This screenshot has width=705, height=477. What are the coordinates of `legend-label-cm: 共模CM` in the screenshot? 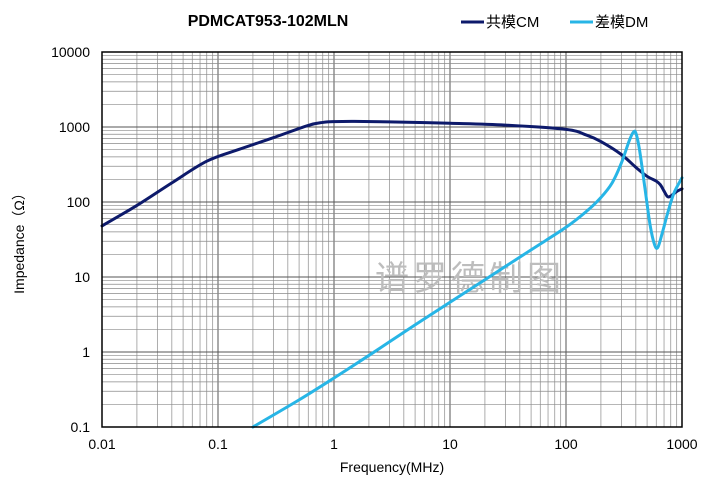 It's located at (512, 22).